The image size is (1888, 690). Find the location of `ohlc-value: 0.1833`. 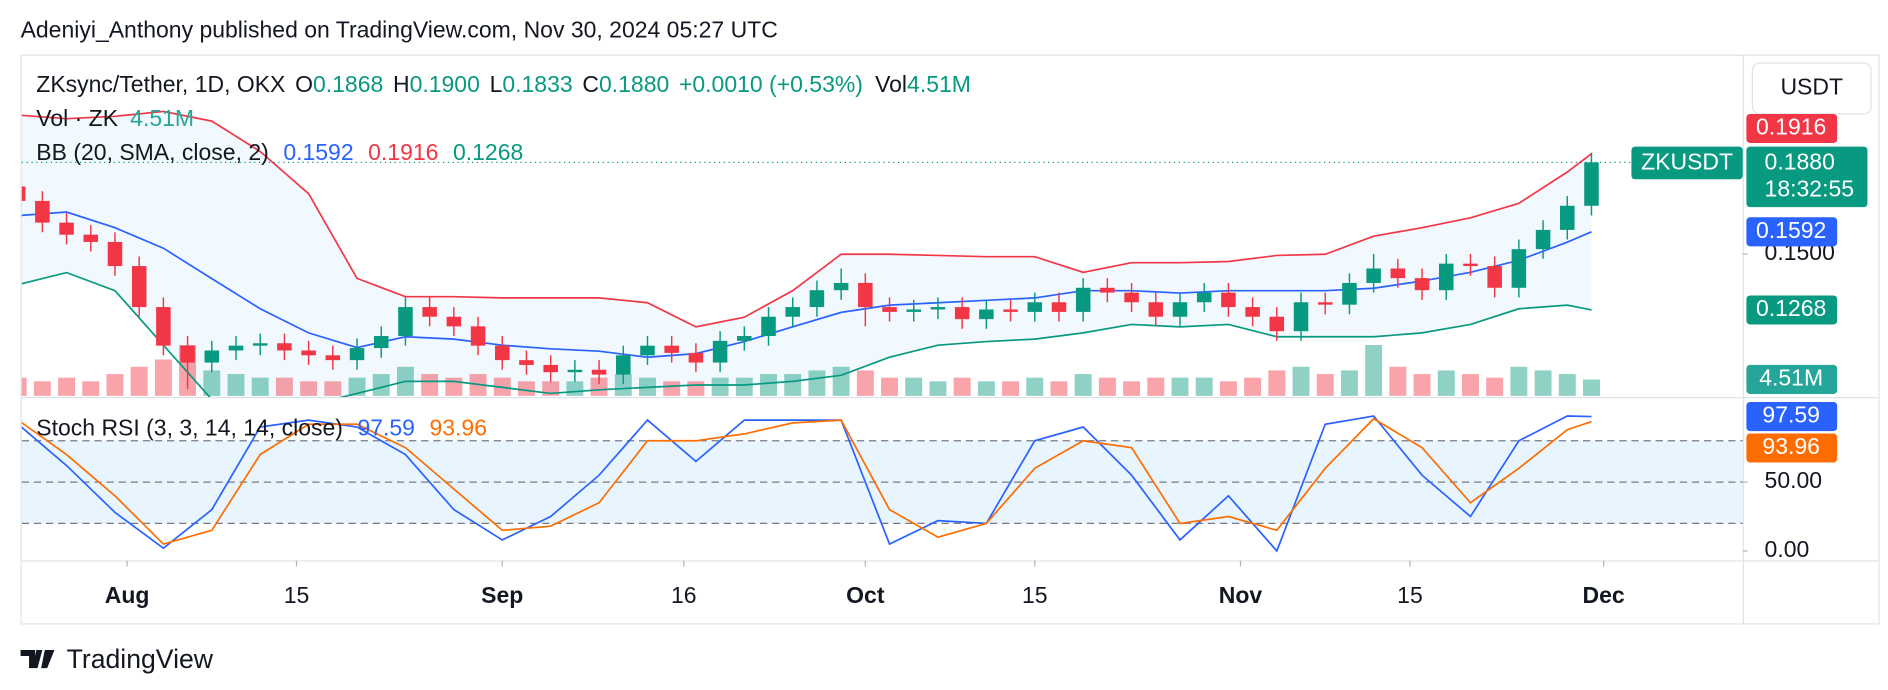

ohlc-value: 0.1833 is located at coordinates (537, 84).